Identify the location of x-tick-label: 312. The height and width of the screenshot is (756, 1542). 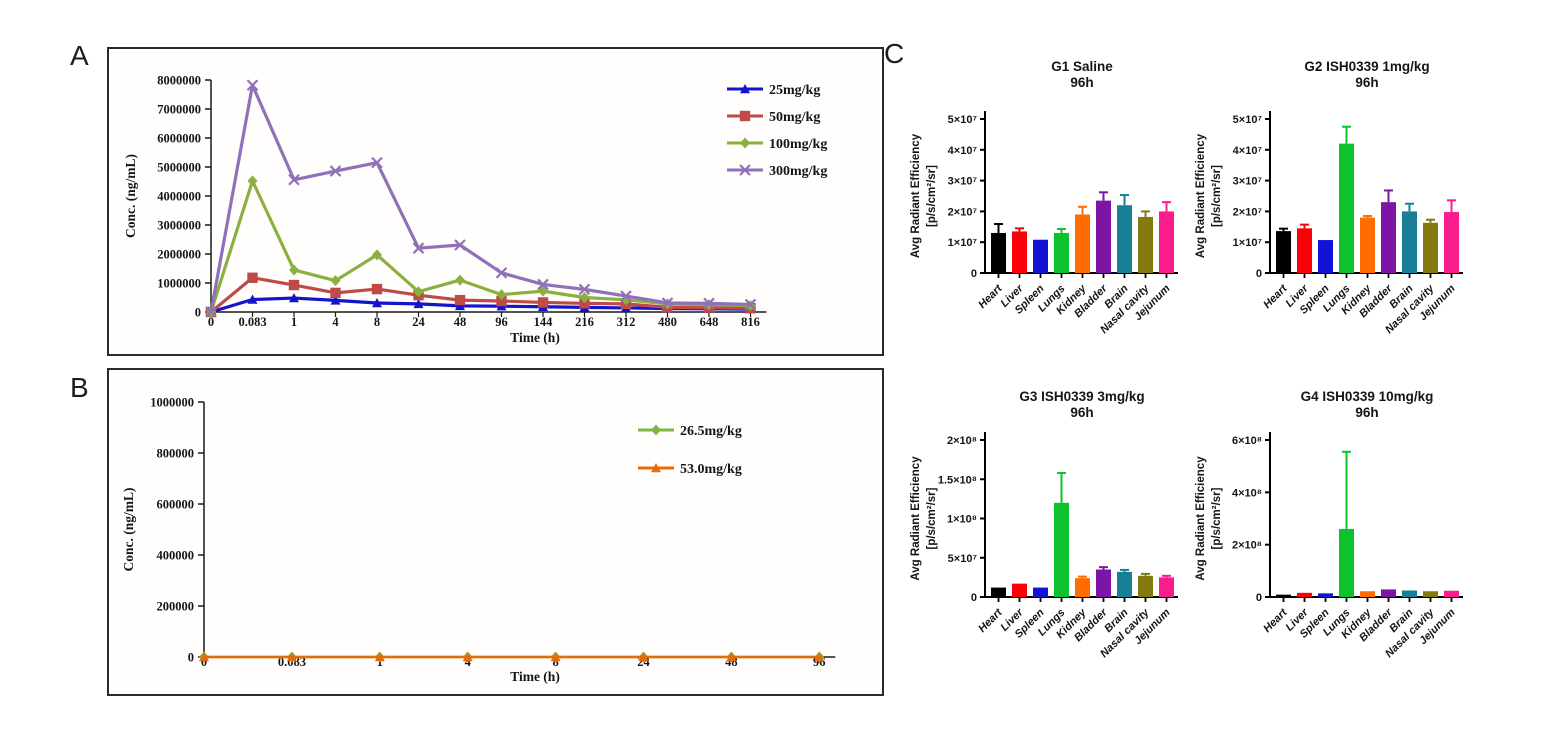
(626, 322).